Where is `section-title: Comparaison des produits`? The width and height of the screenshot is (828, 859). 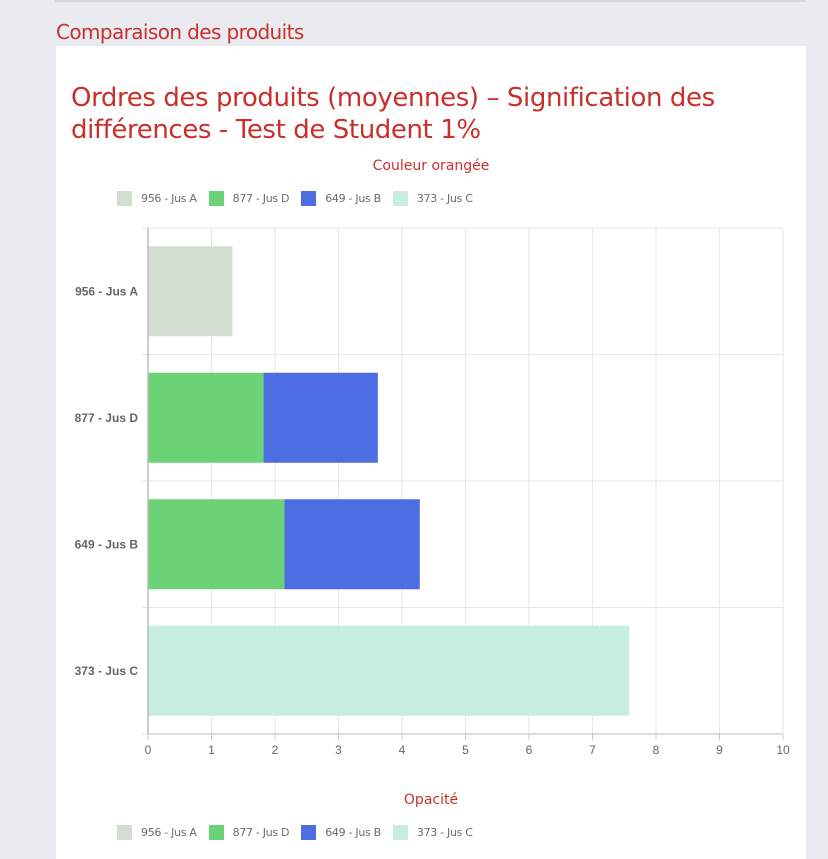 section-title: Comparaison des produits is located at coordinates (180, 32).